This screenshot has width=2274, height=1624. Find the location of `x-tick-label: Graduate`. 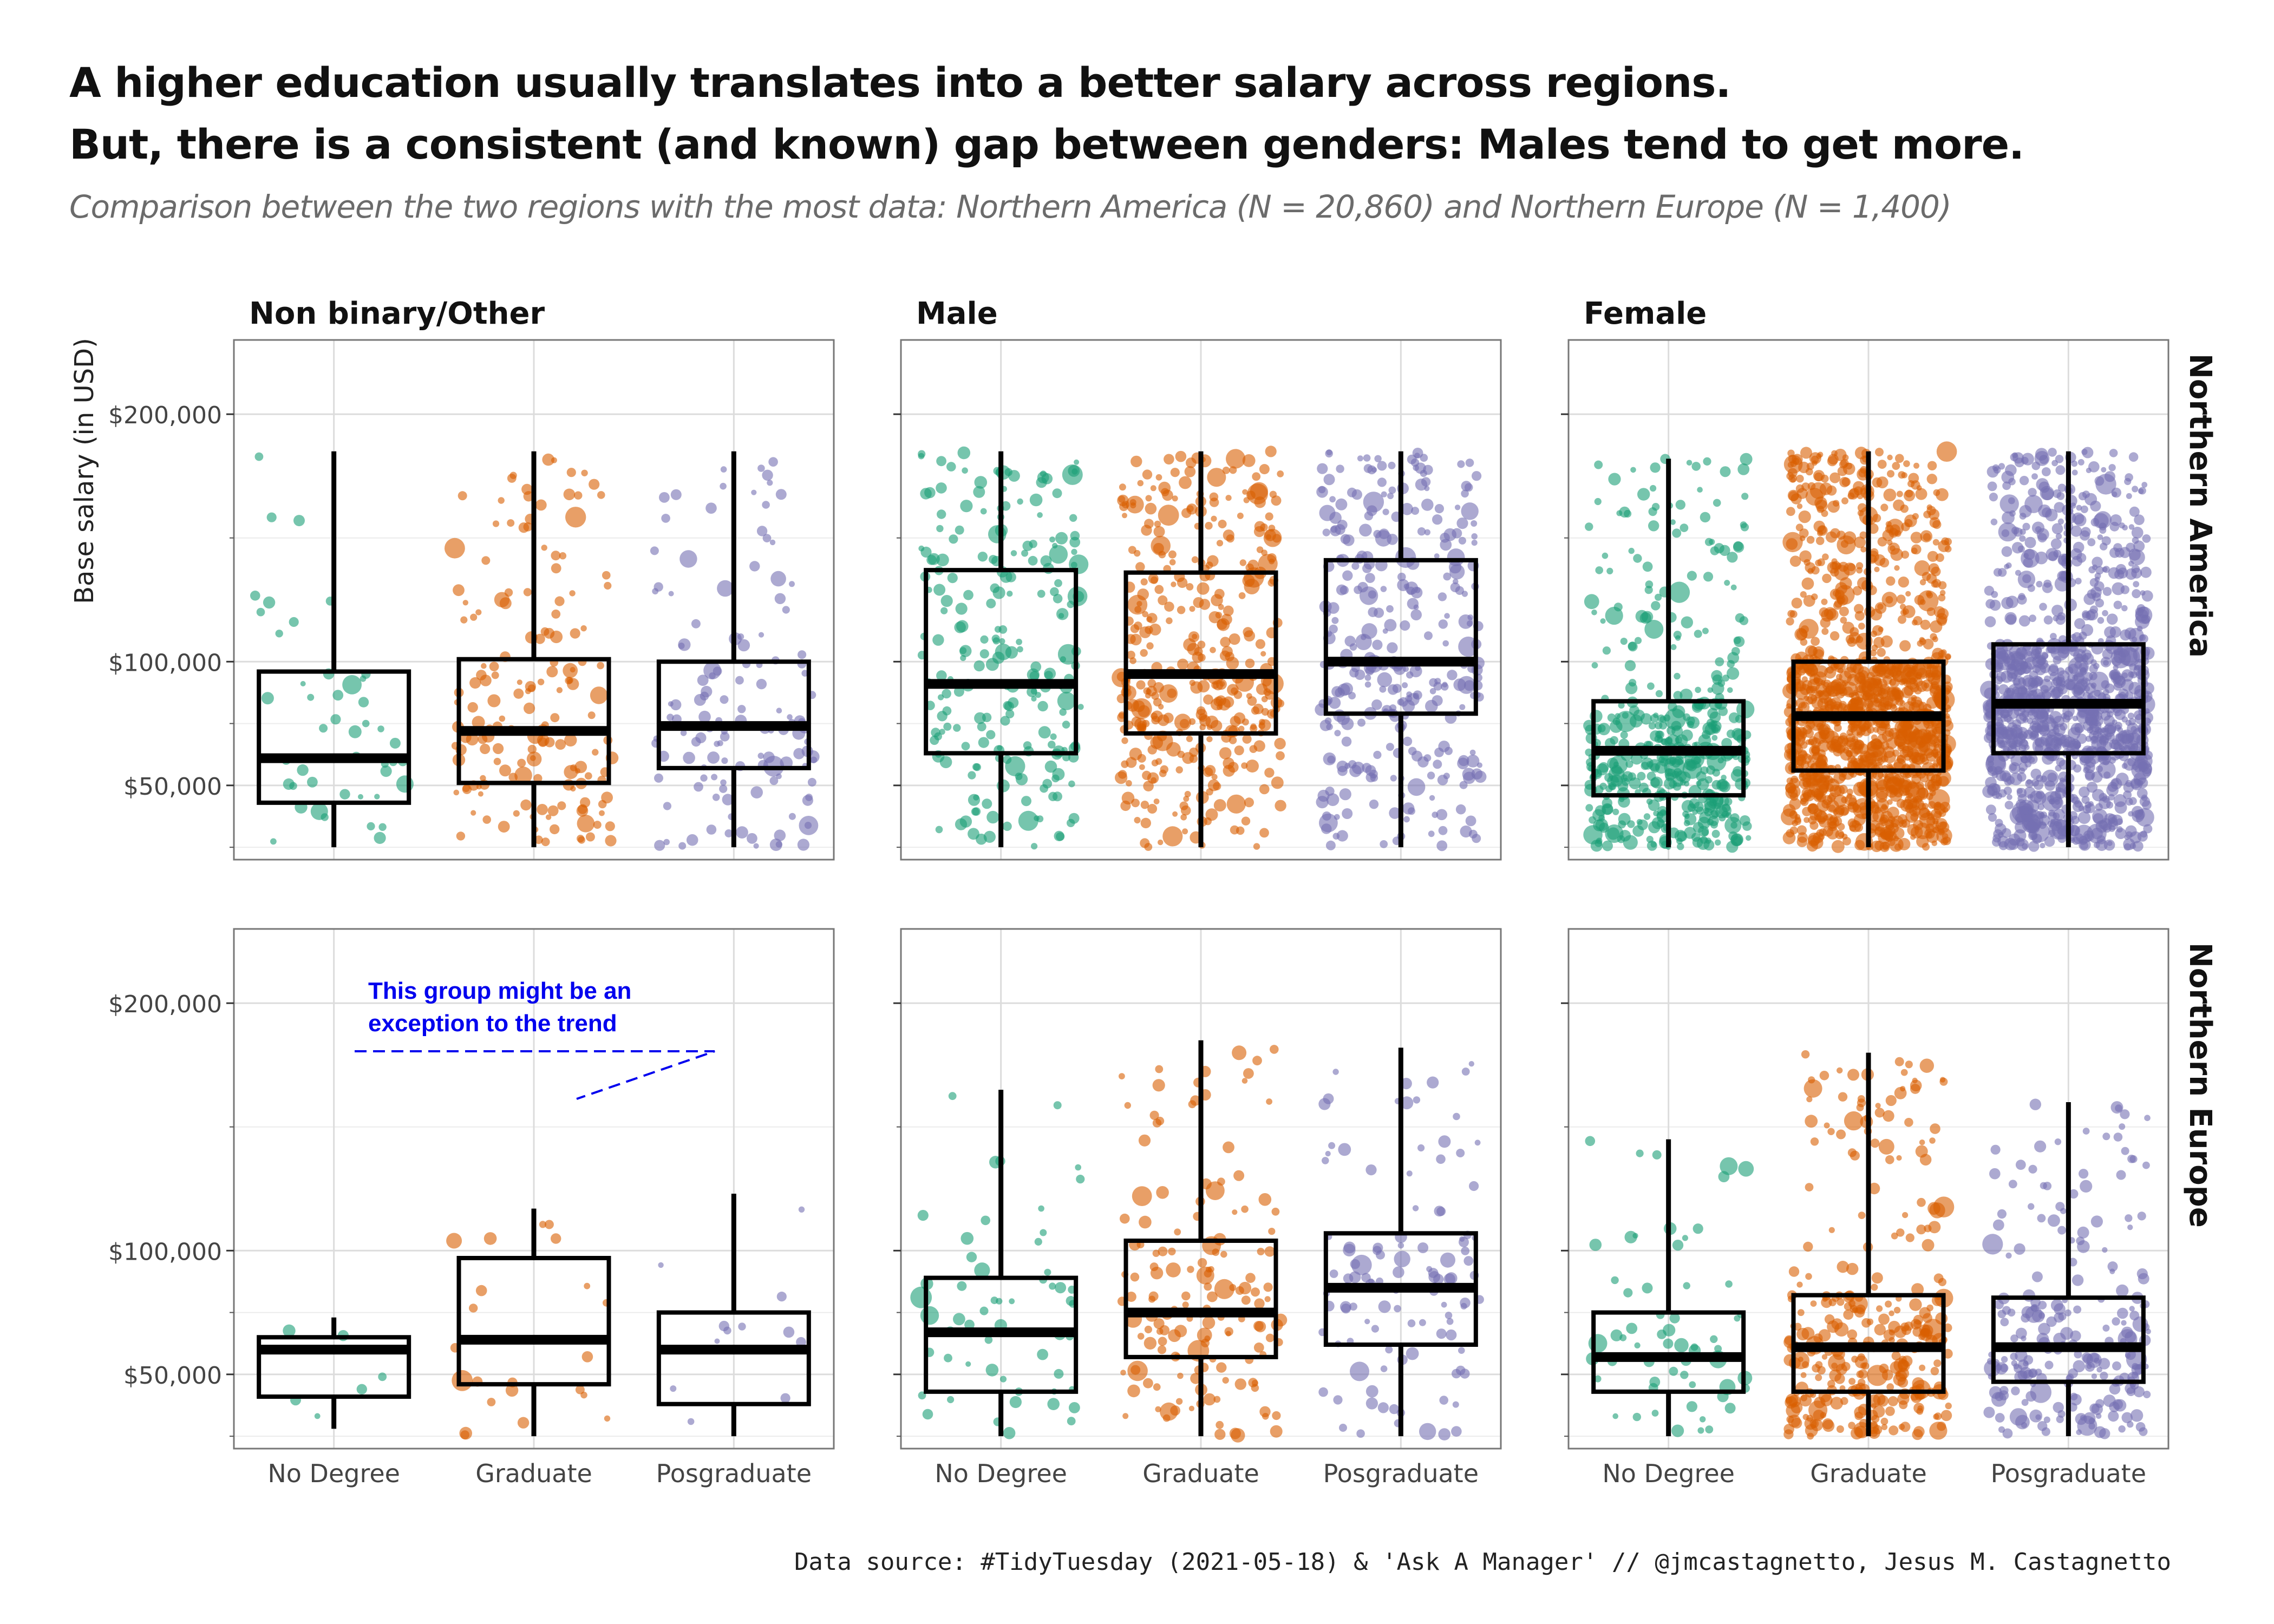

x-tick-label: Graduate is located at coordinates (534, 1473).